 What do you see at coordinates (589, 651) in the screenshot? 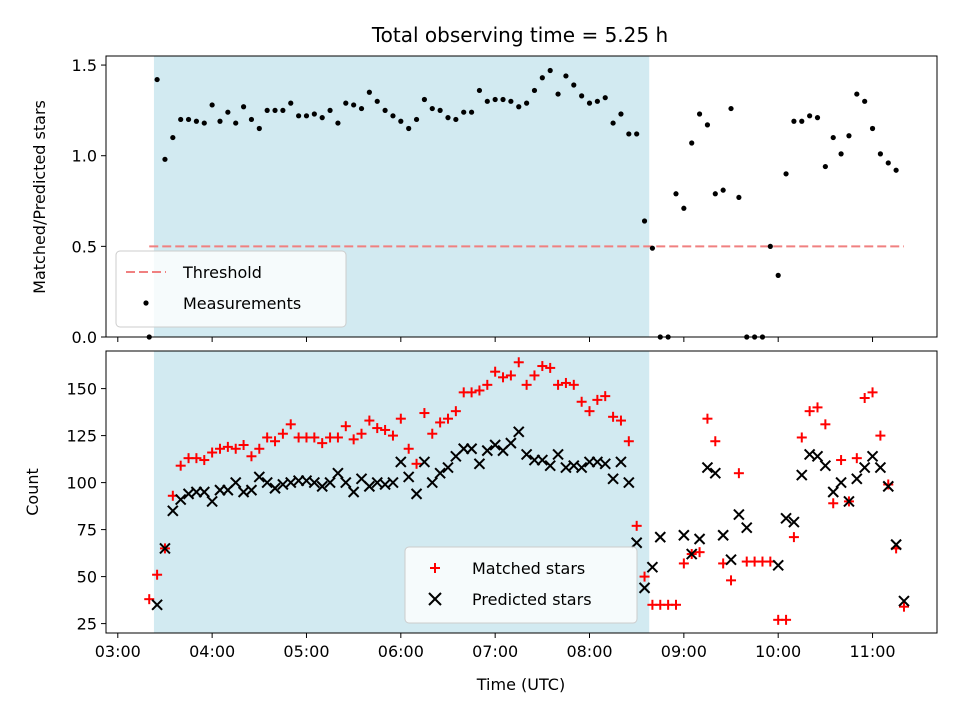
I see `x-tick-label: 08:00` at bounding box center [589, 651].